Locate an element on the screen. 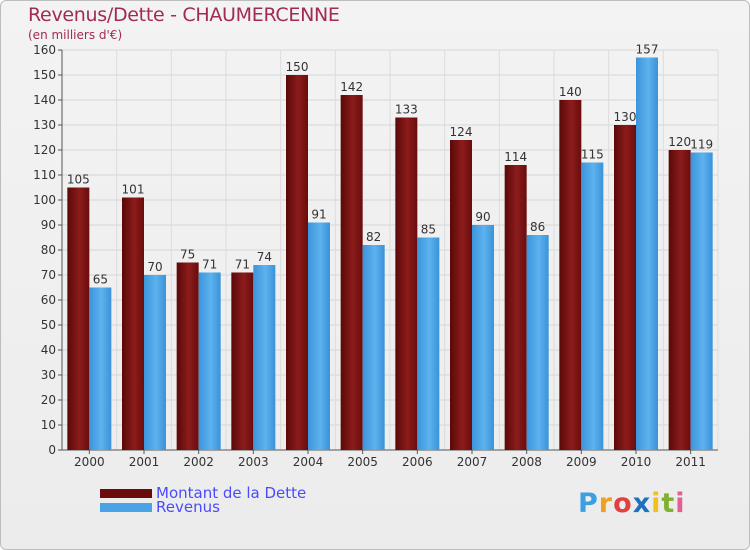 Image resolution: width=750 pixels, height=550 pixels. chart-subtitle: (en milliers d'€) is located at coordinates (75, 35).